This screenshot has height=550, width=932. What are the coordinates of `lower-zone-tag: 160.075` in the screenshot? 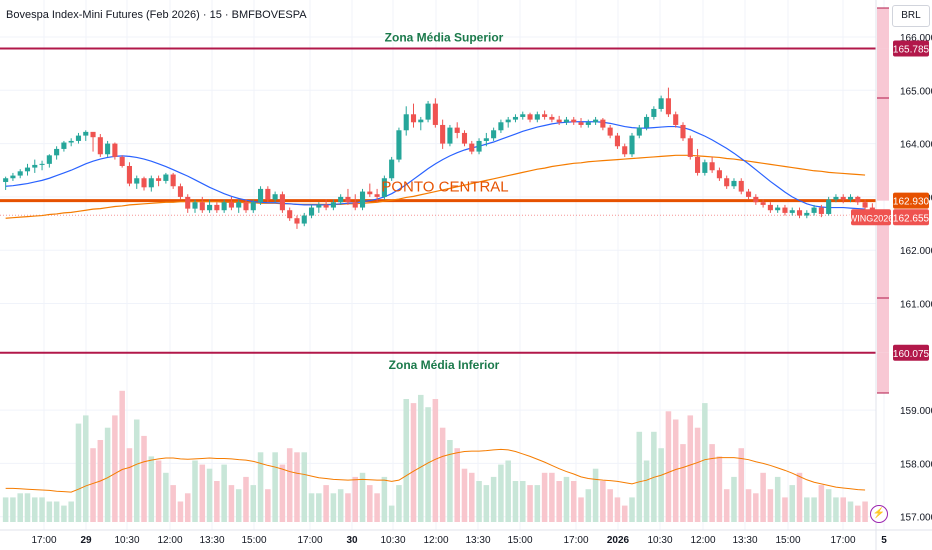 It's located at (911, 354).